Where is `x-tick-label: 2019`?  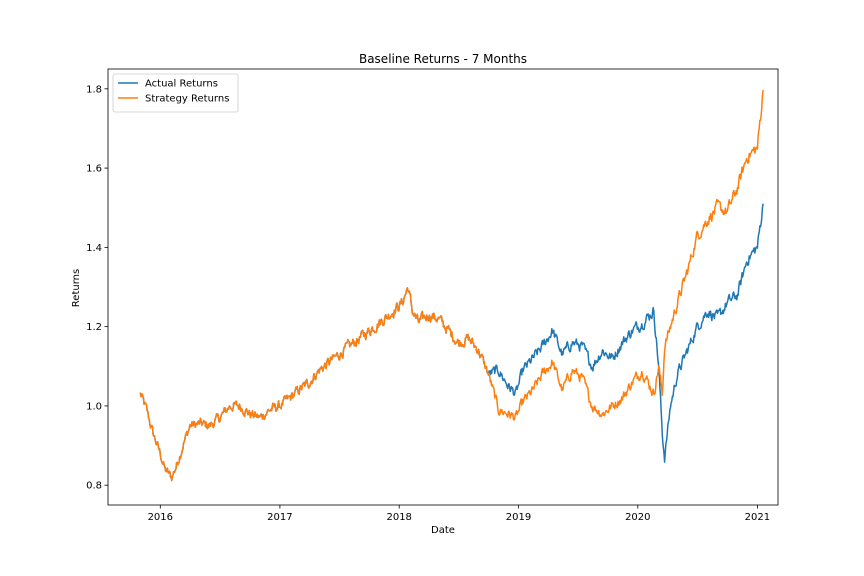 x-tick-label: 2019 is located at coordinates (518, 517).